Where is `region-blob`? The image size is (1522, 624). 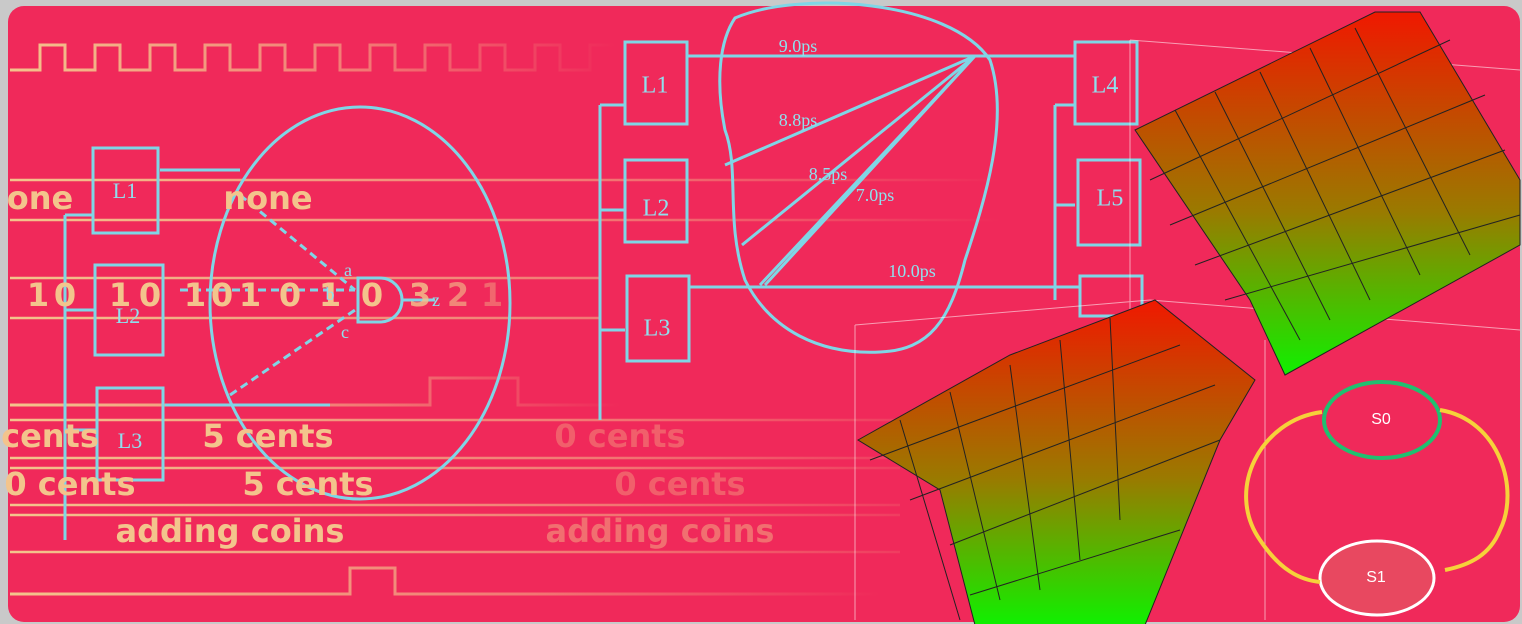 region-blob is located at coordinates (858, 177).